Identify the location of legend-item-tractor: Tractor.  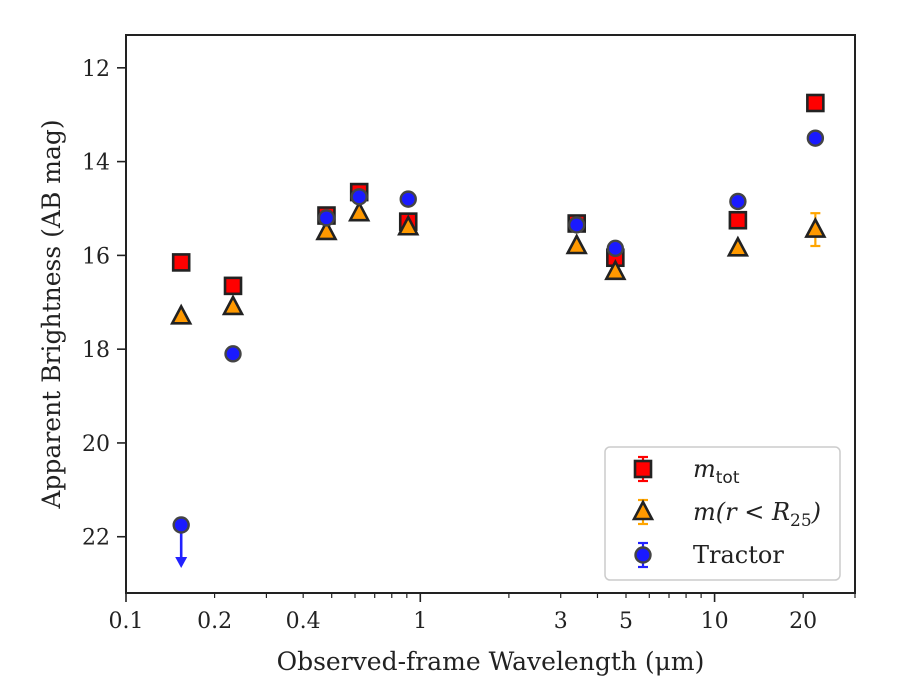
(709, 555).